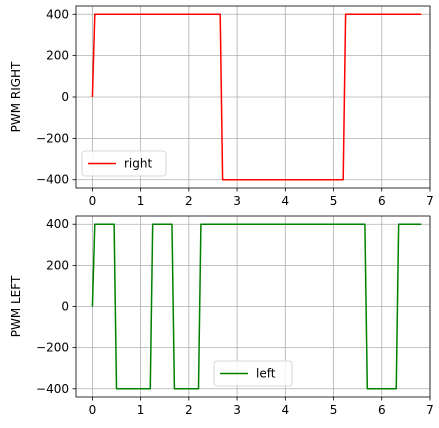 Image resolution: width=439 pixels, height=428 pixels. What do you see at coordinates (138, 164) in the screenshot?
I see `legend-label: right` at bounding box center [138, 164].